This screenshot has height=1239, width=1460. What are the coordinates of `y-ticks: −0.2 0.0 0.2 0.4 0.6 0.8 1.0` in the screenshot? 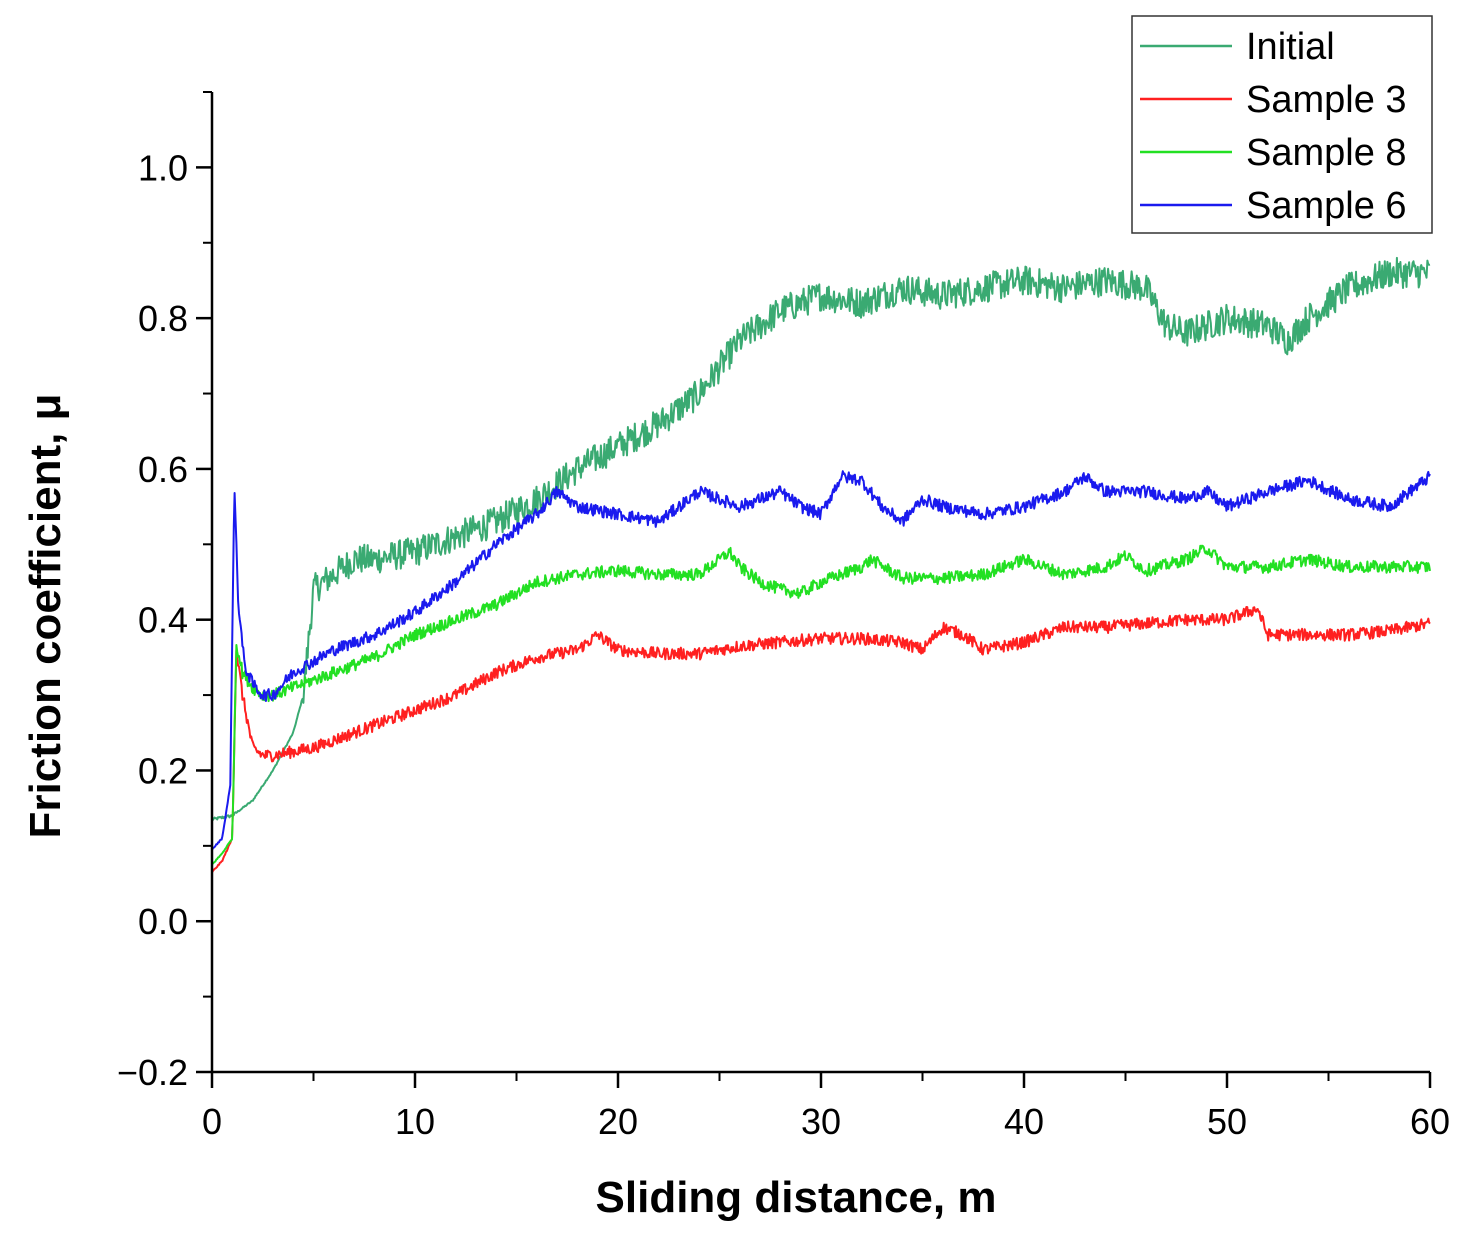 It's located at (164, 592).